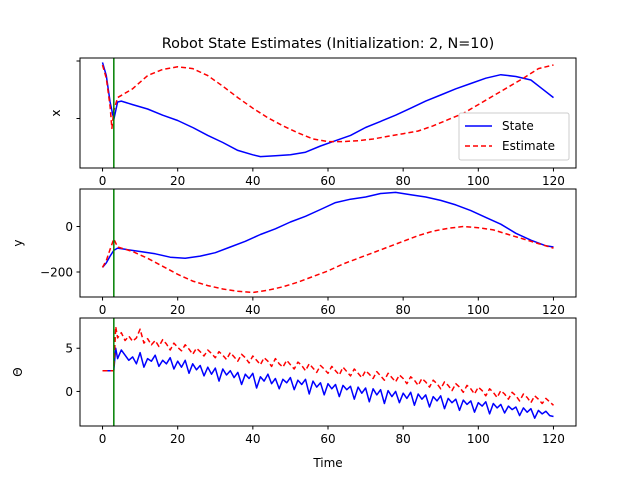 The width and height of the screenshot is (640, 480). I want to click on x-tick-label-theta: 120, so click(553, 439).